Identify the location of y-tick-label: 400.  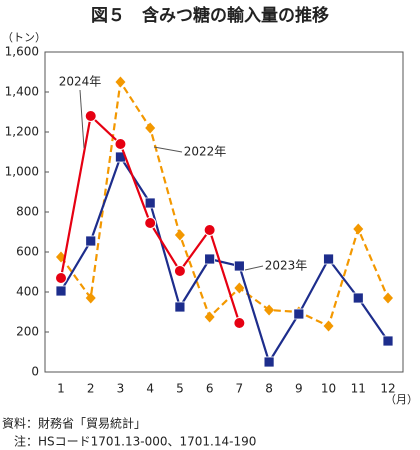
(27, 292).